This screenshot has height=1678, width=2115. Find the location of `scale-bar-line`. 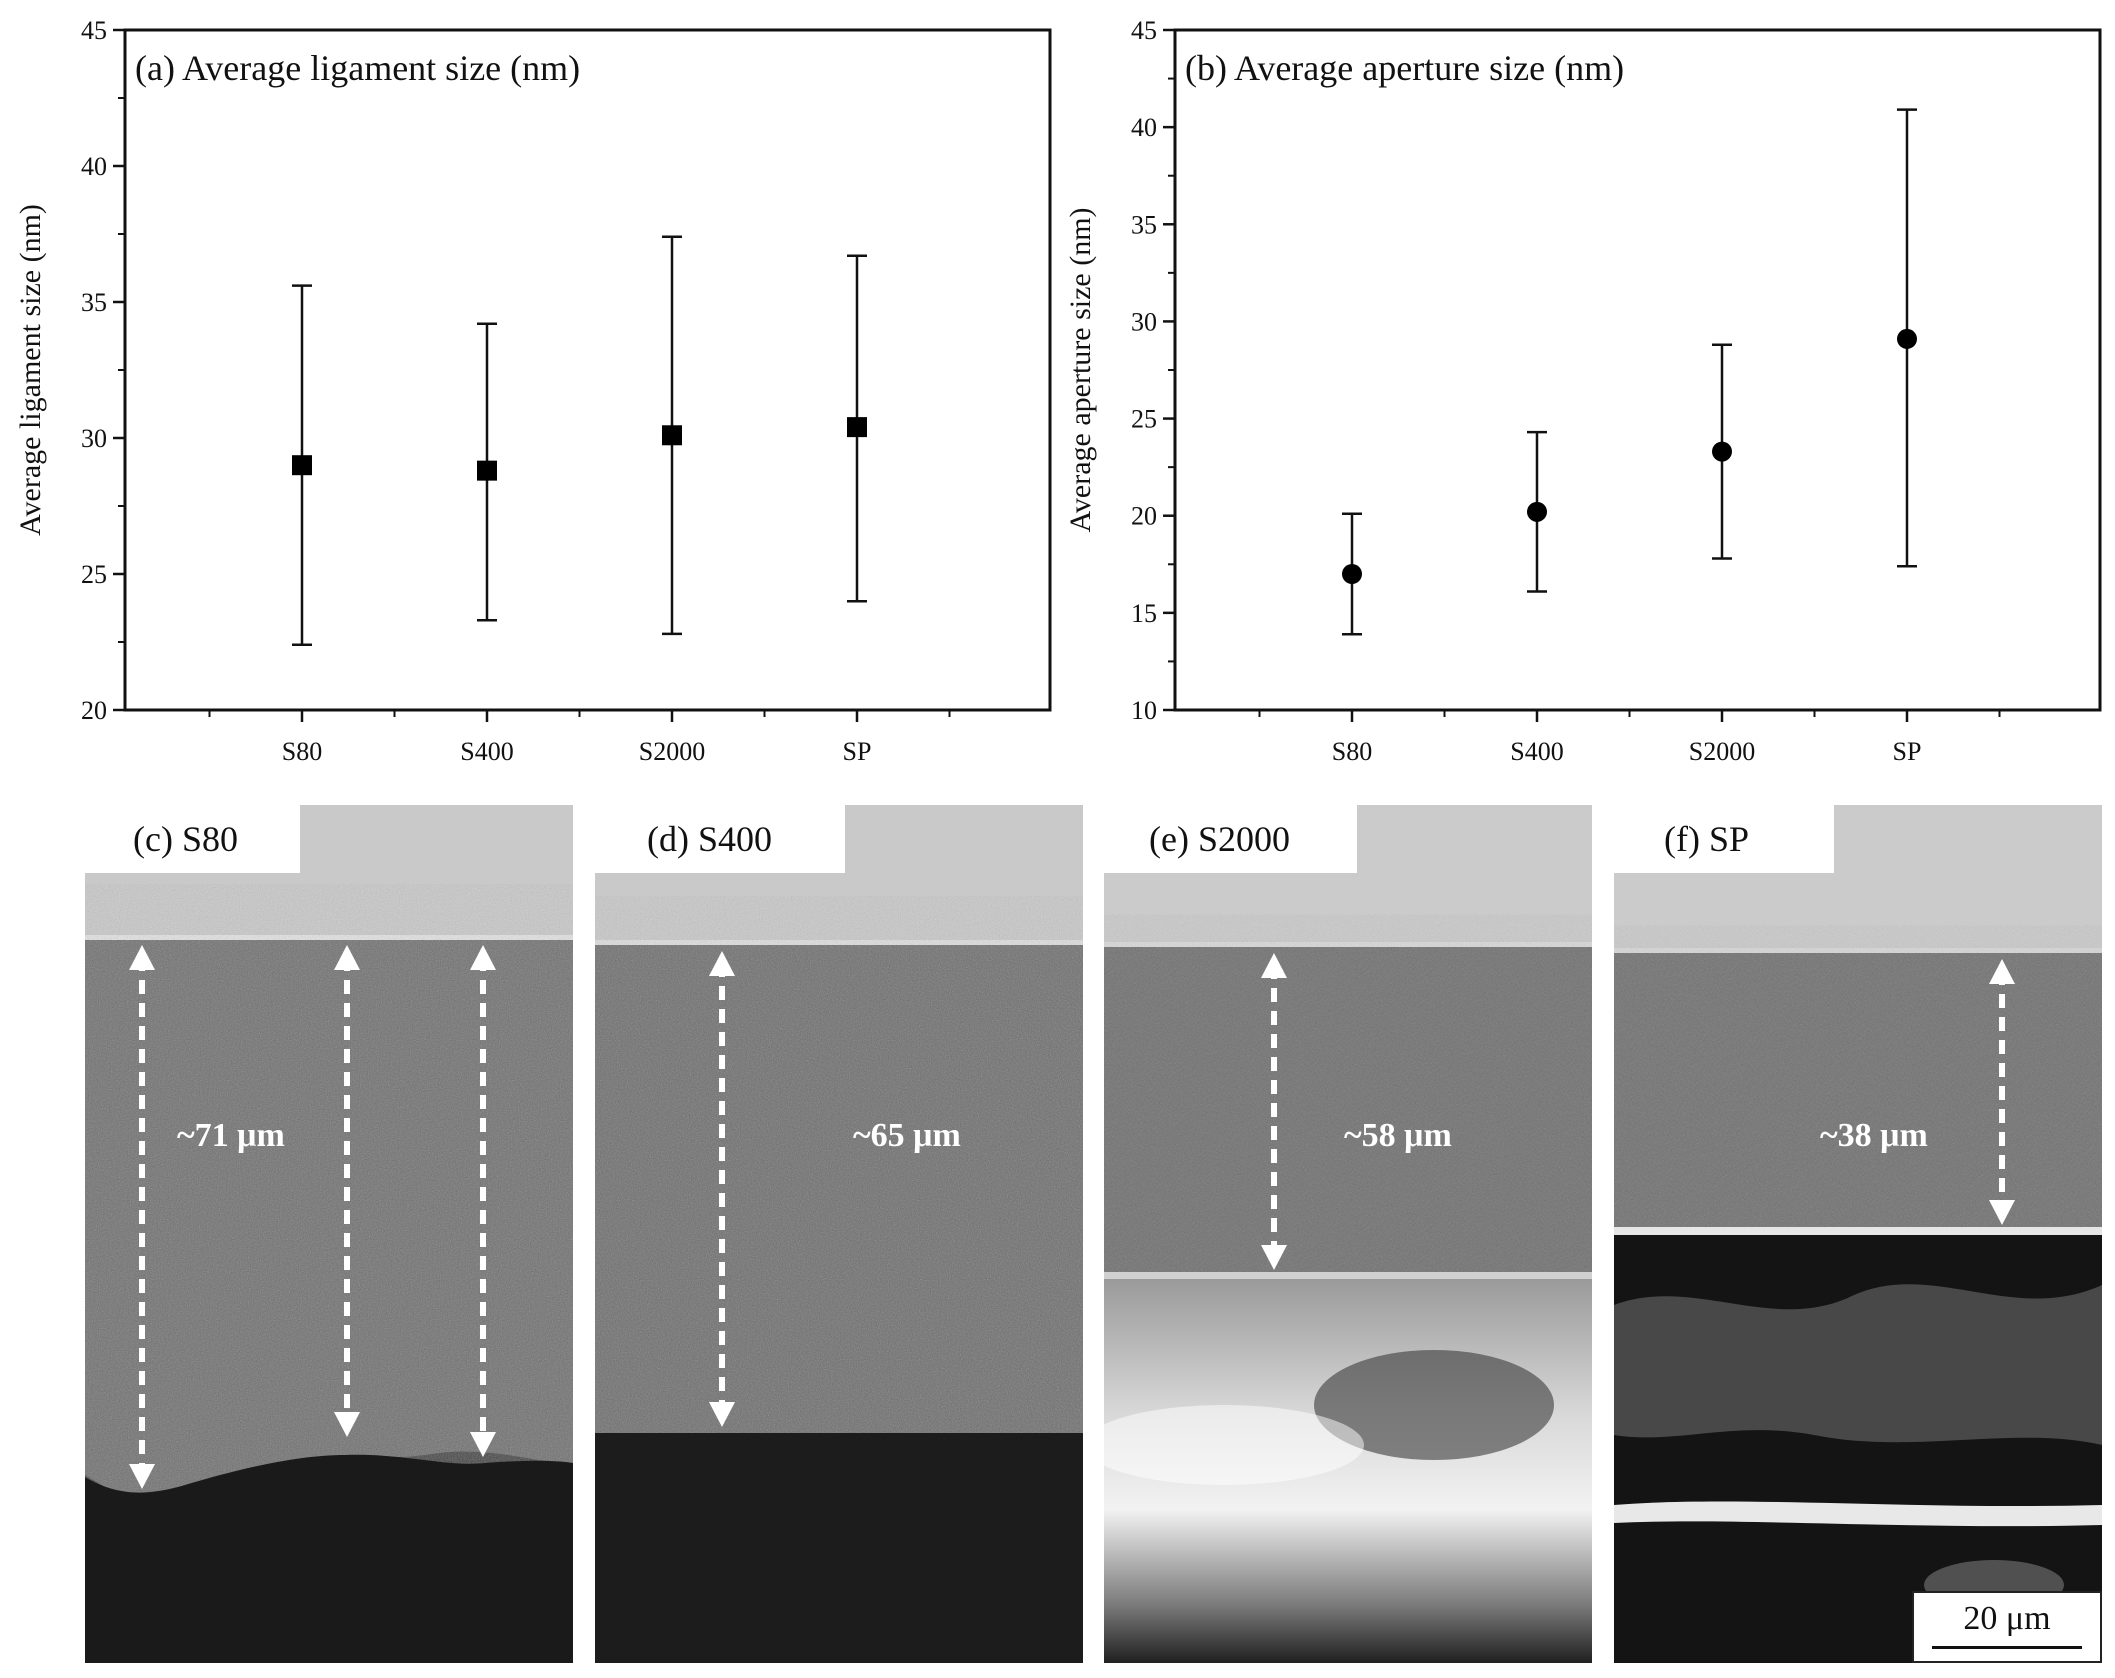

scale-bar-line is located at coordinates (2007, 1647).